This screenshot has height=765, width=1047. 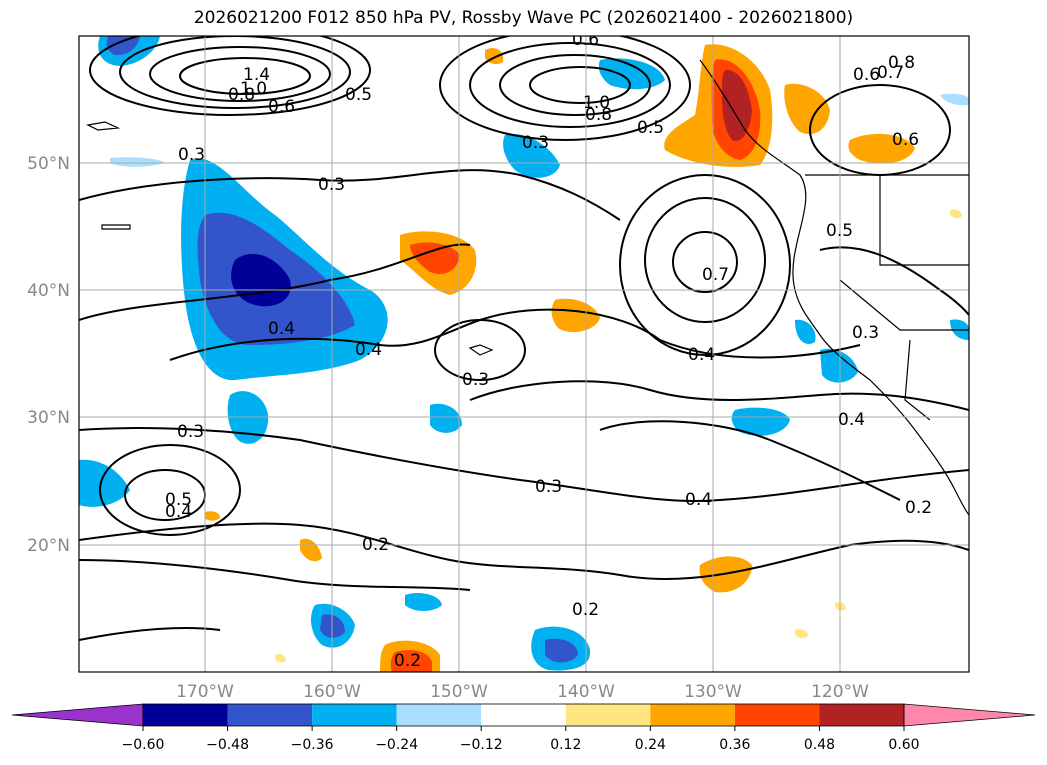 I want to click on colorbar-extend-high, so click(x=969, y=715).